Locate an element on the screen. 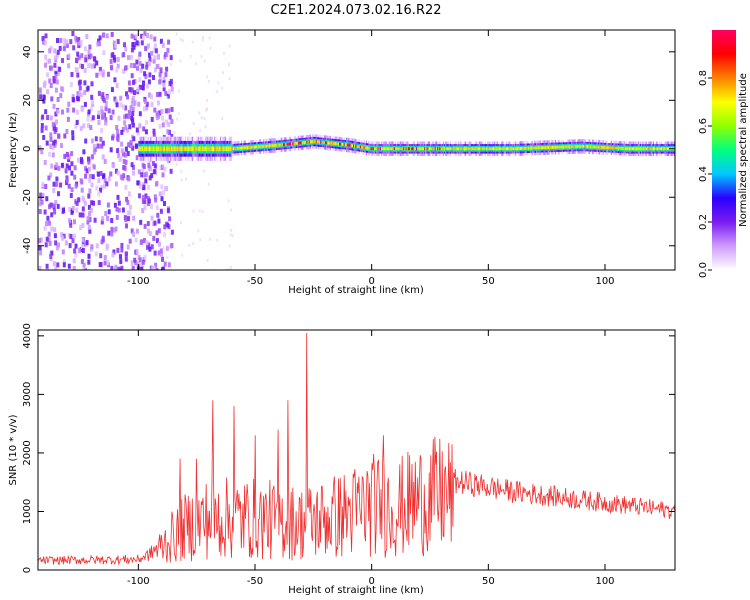 The width and height of the screenshot is (750, 600). heatmap-cell-1985 is located at coordinates (428, 149).